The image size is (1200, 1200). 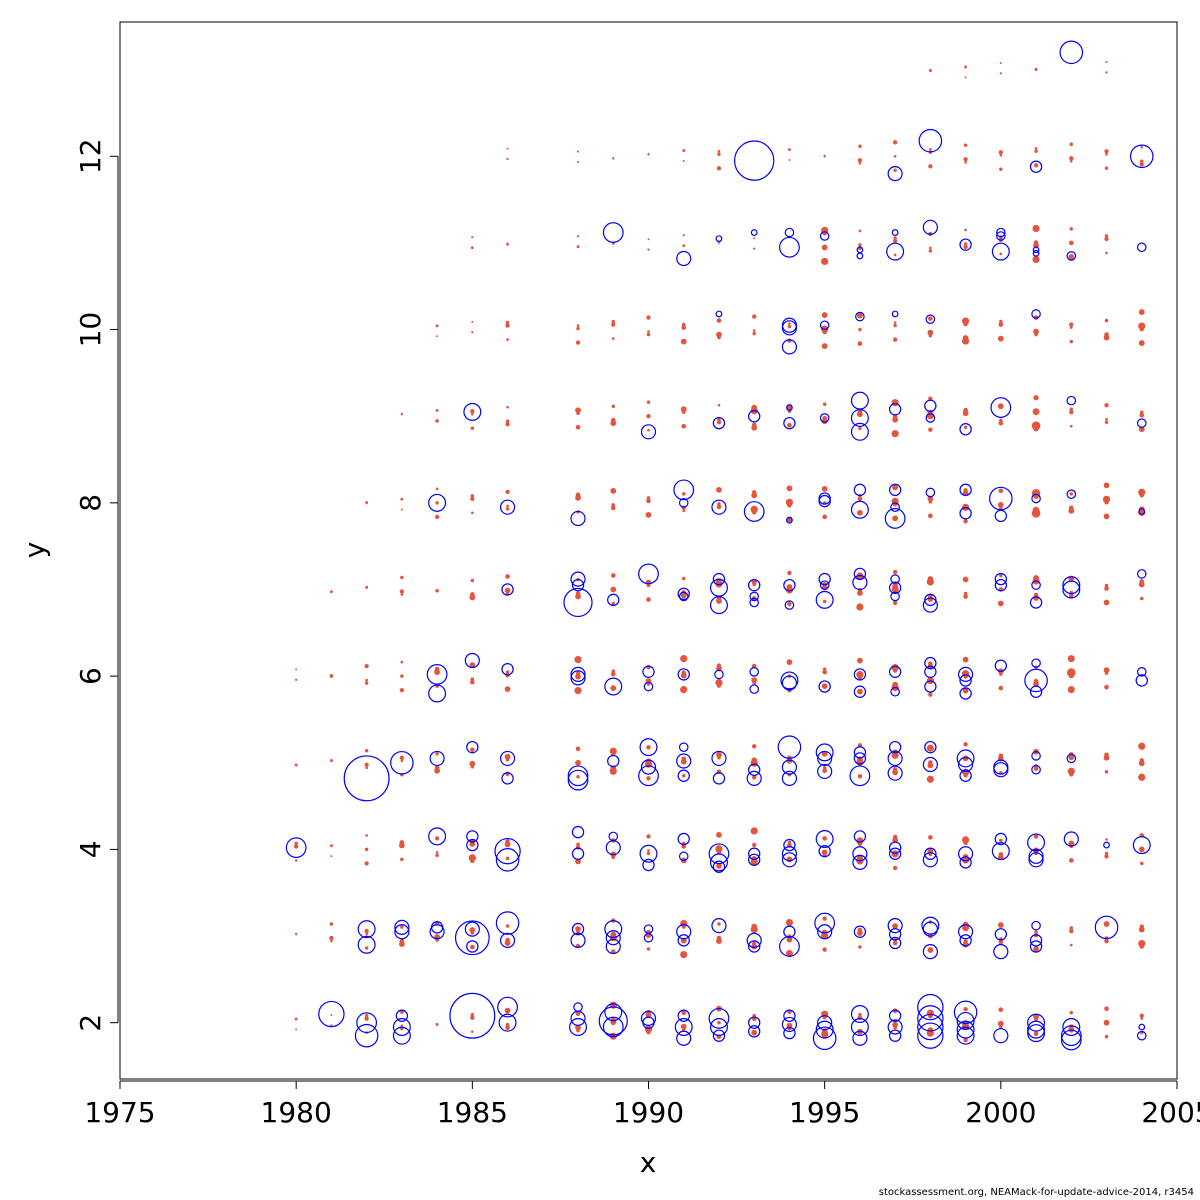 I want to click on x-tick-label: 1995, so click(x=824, y=1112).